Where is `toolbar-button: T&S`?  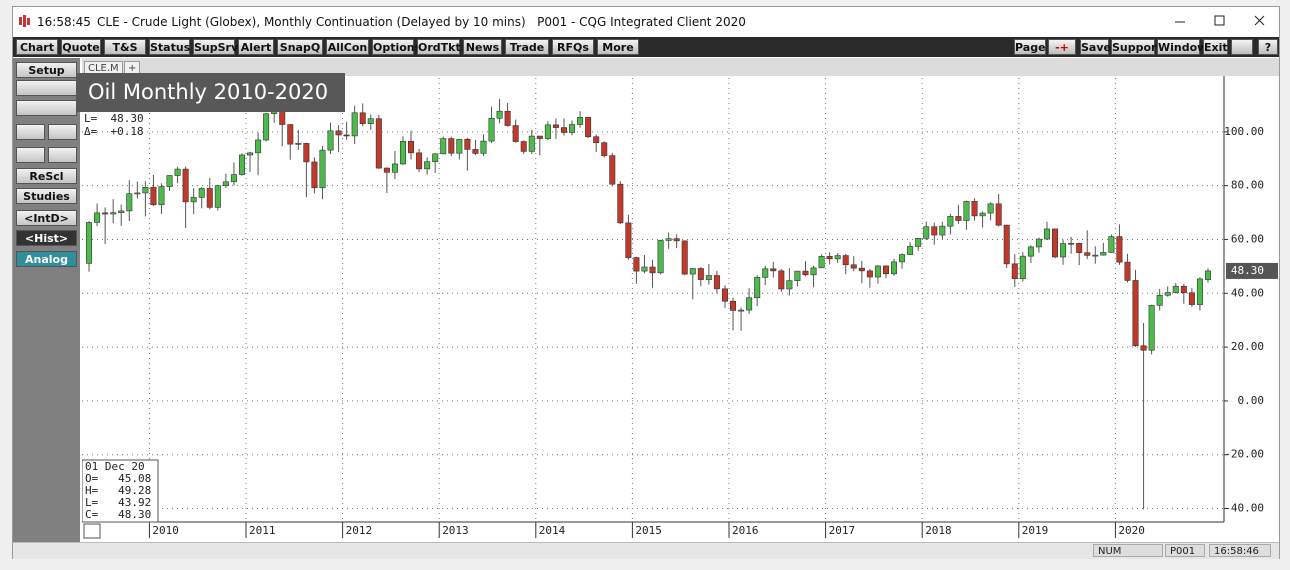 toolbar-button: T&S is located at coordinates (125, 47).